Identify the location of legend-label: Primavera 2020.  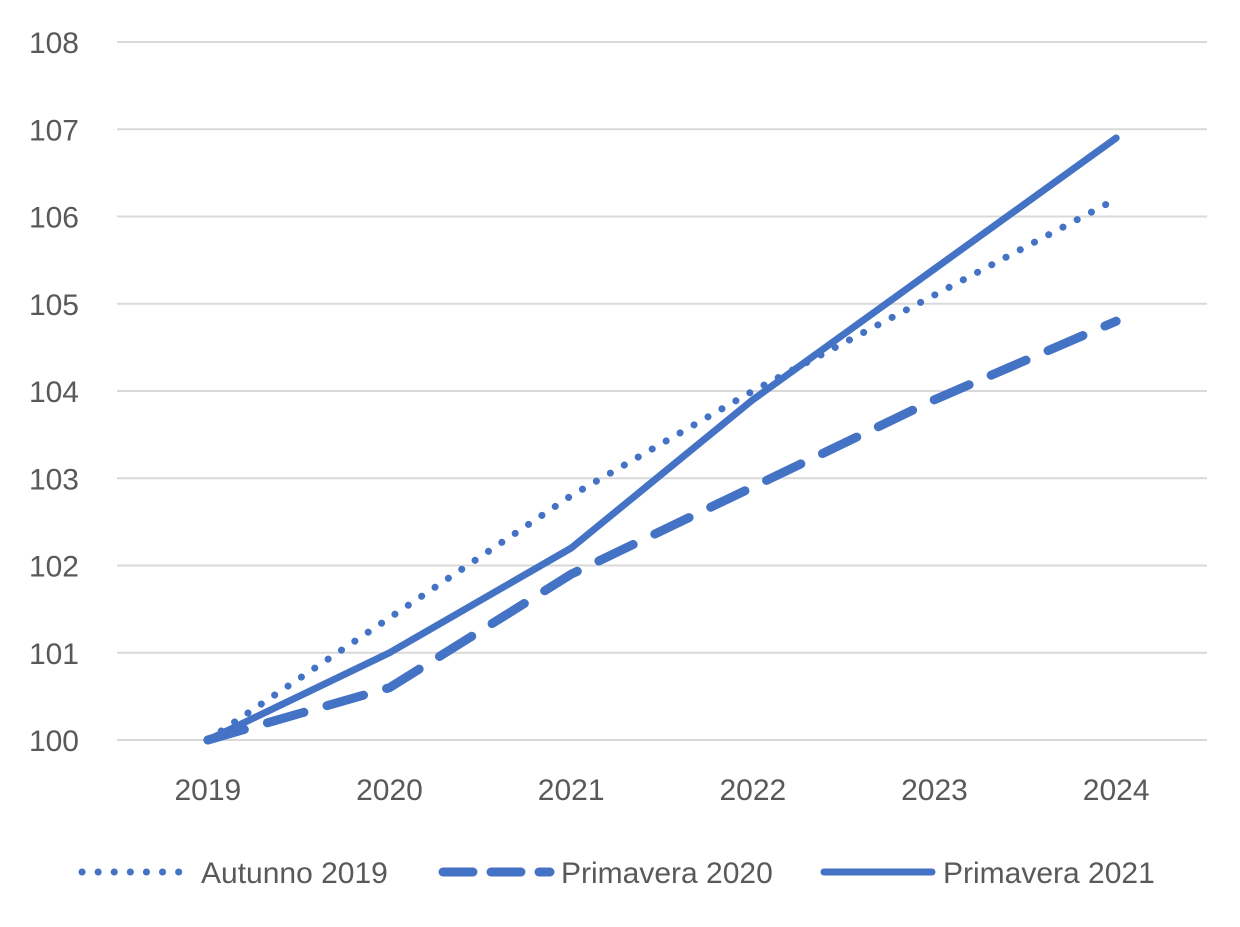
(667, 873).